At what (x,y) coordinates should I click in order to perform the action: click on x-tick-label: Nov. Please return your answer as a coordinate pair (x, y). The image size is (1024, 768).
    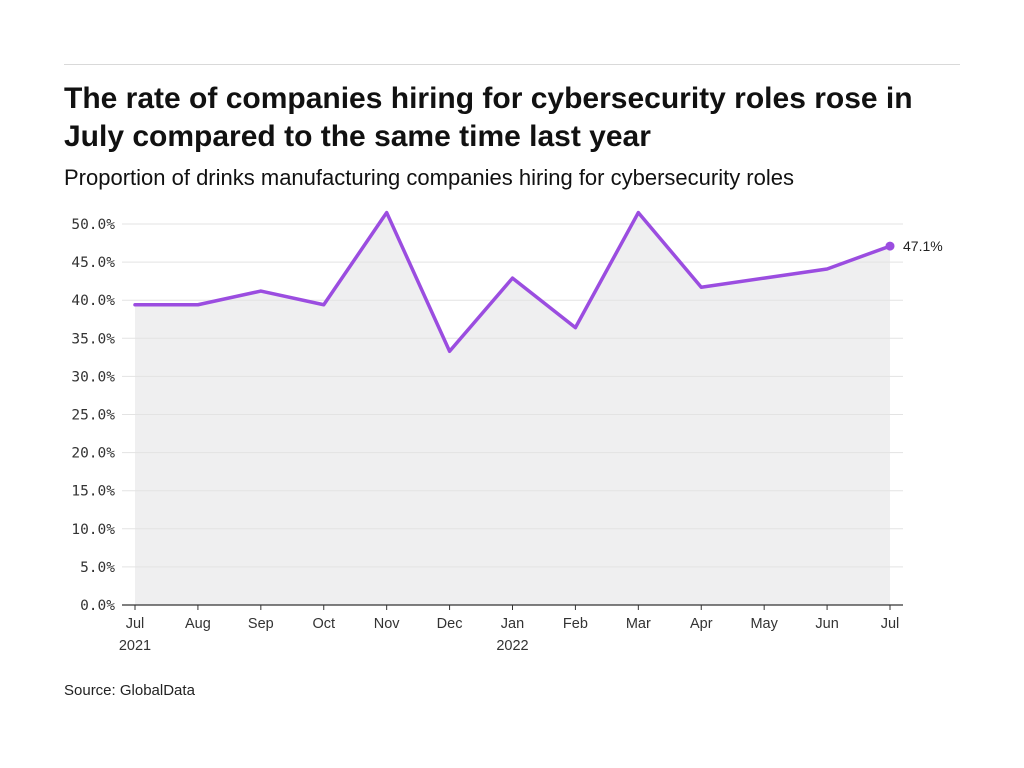
    Looking at the image, I should click on (387, 624).